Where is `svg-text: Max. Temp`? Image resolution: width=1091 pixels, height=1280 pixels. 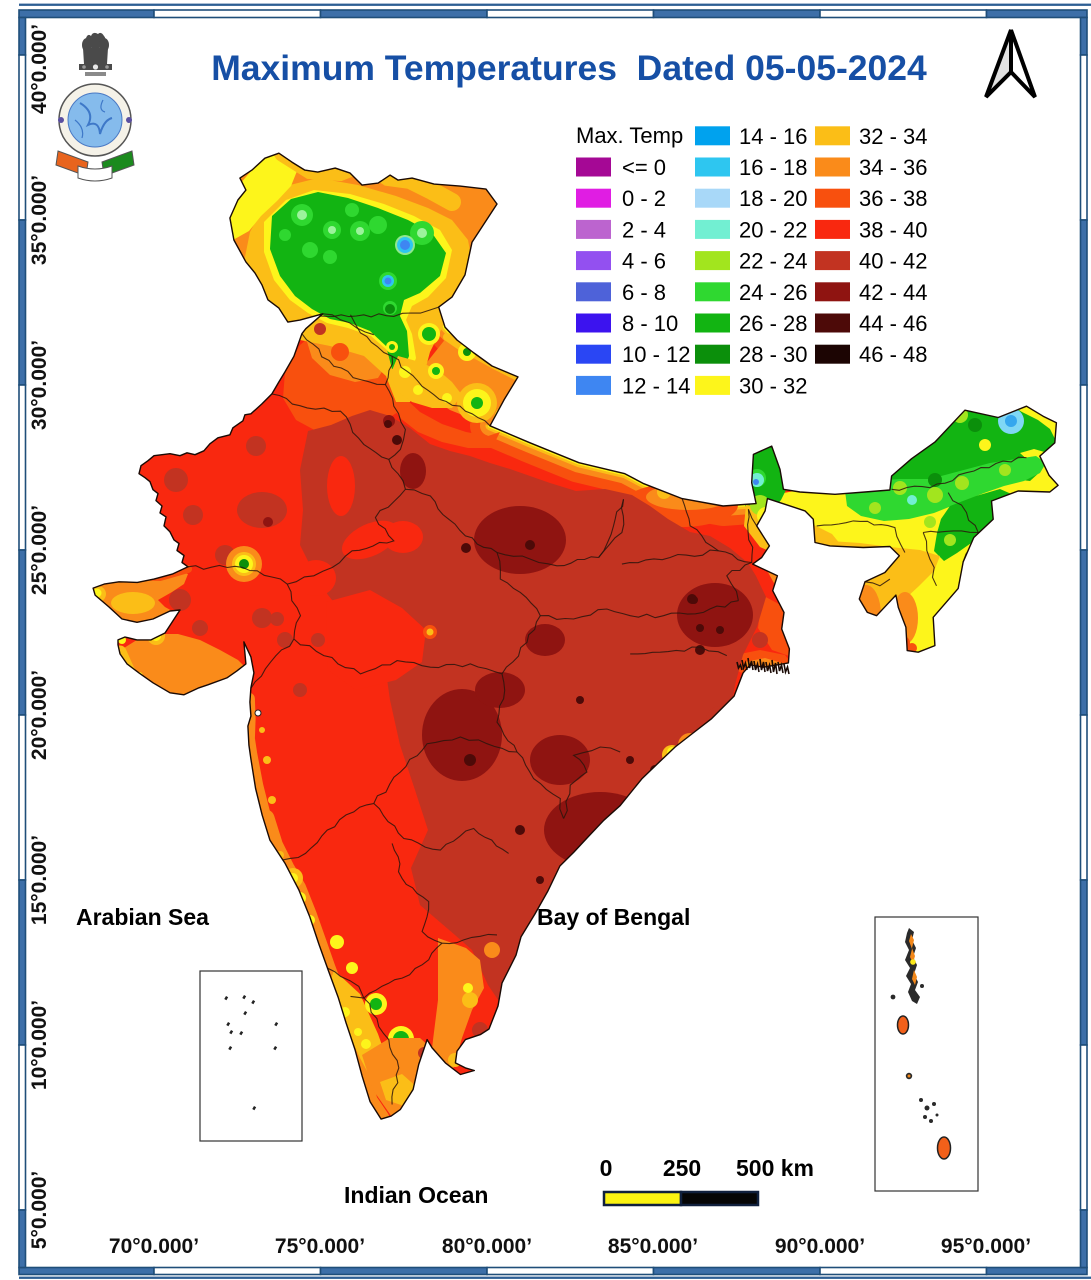
svg-text: Max. Temp is located at coordinates (629, 135).